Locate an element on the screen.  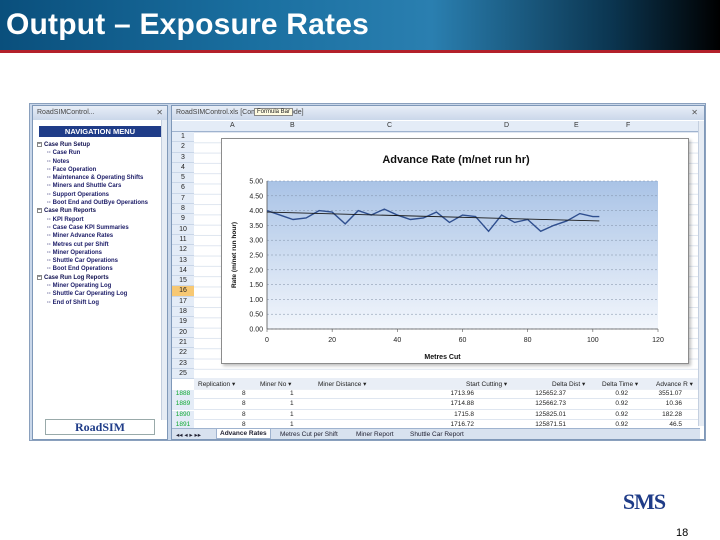
table-row: 1888 8 1 1713.96 125652.37 0.92 3551.07 is located at coordinates (436, 394).